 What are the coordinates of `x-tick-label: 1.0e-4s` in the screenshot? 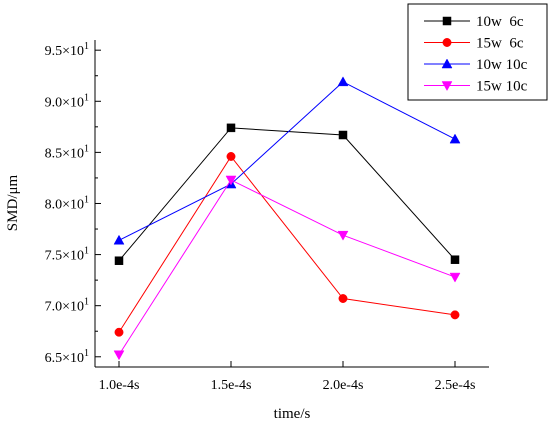 It's located at (119, 385).